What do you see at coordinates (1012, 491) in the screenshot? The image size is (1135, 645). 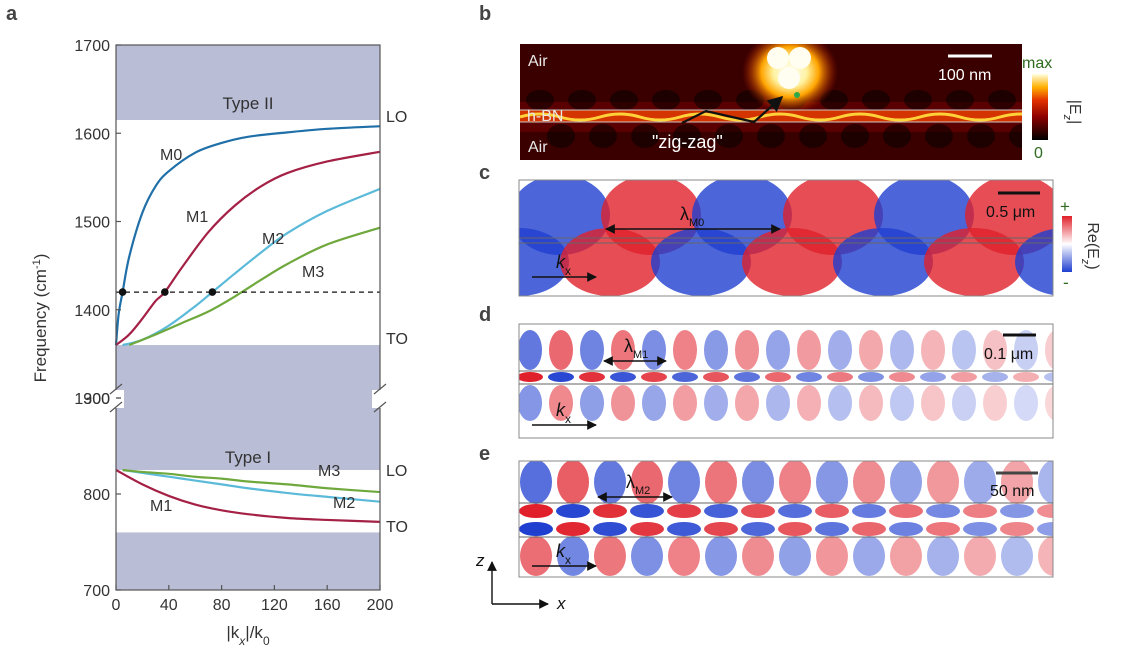 I see `scale-label-e: 50 nm` at bounding box center [1012, 491].